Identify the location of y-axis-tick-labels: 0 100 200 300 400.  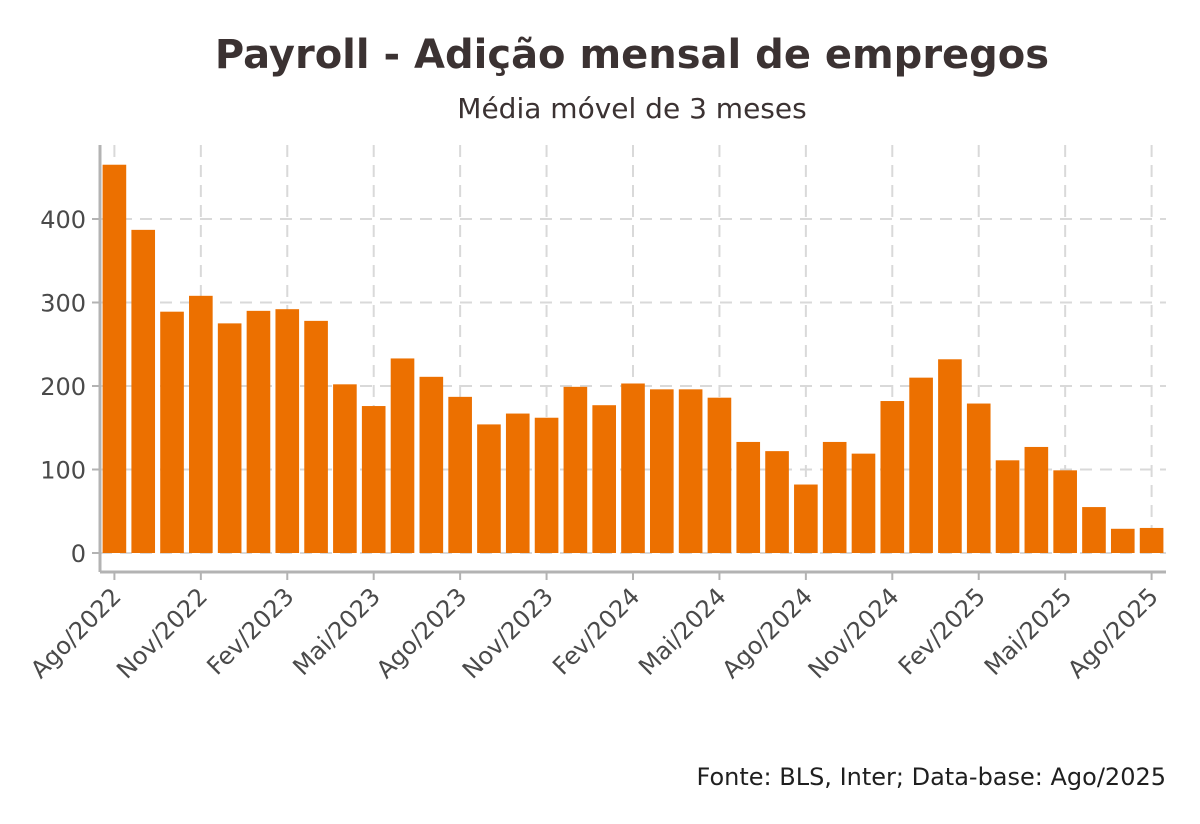
(63, 387).